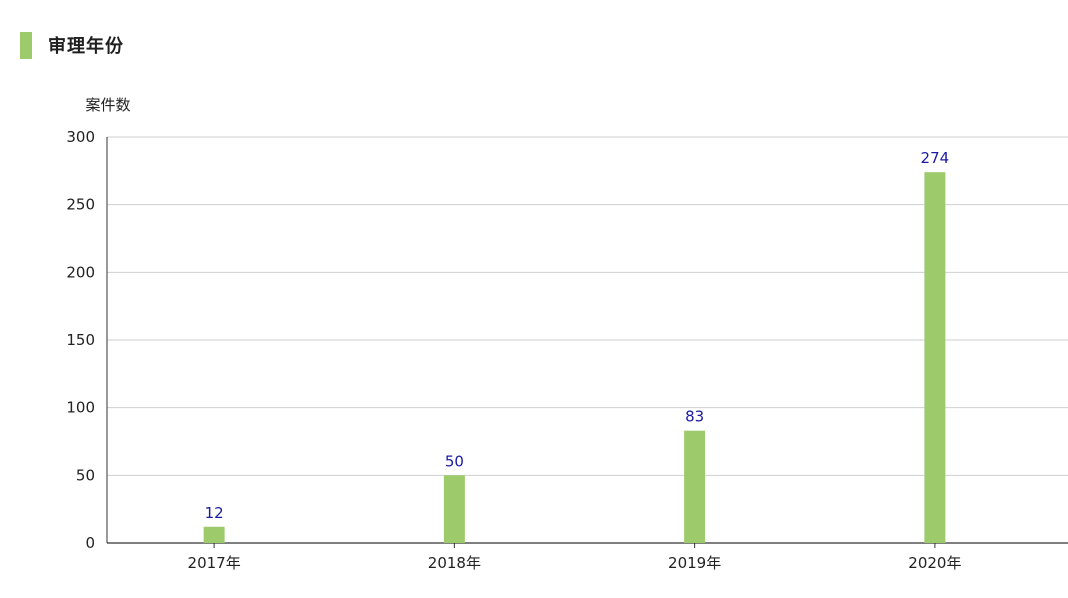 Image resolution: width=1068 pixels, height=598 pixels. Describe the element at coordinates (694, 417) in the screenshot. I see `data-label: 83` at that location.